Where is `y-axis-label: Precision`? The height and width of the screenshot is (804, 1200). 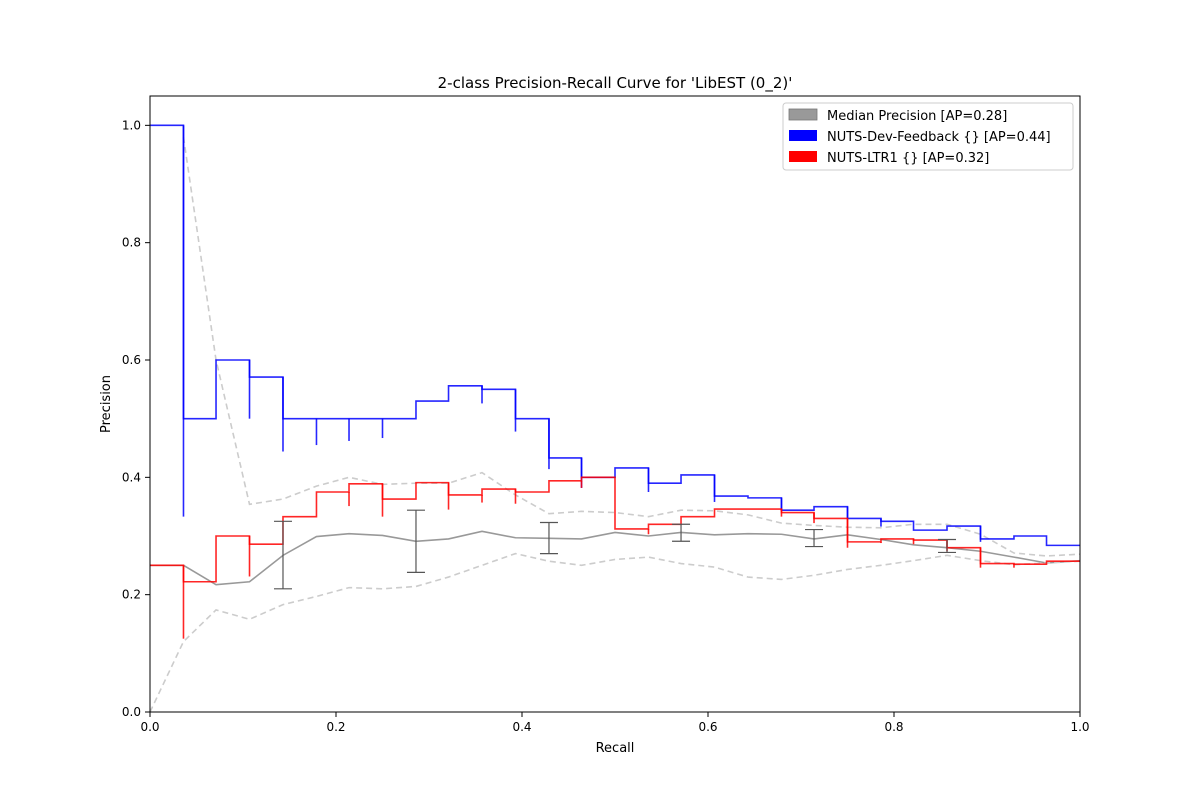
y-axis-label: Precision is located at coordinates (106, 404).